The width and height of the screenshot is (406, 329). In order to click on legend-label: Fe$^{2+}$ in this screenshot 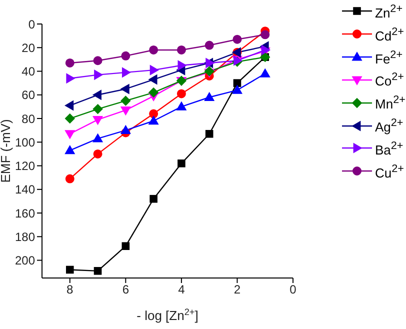, I will do `click(389, 58)`.